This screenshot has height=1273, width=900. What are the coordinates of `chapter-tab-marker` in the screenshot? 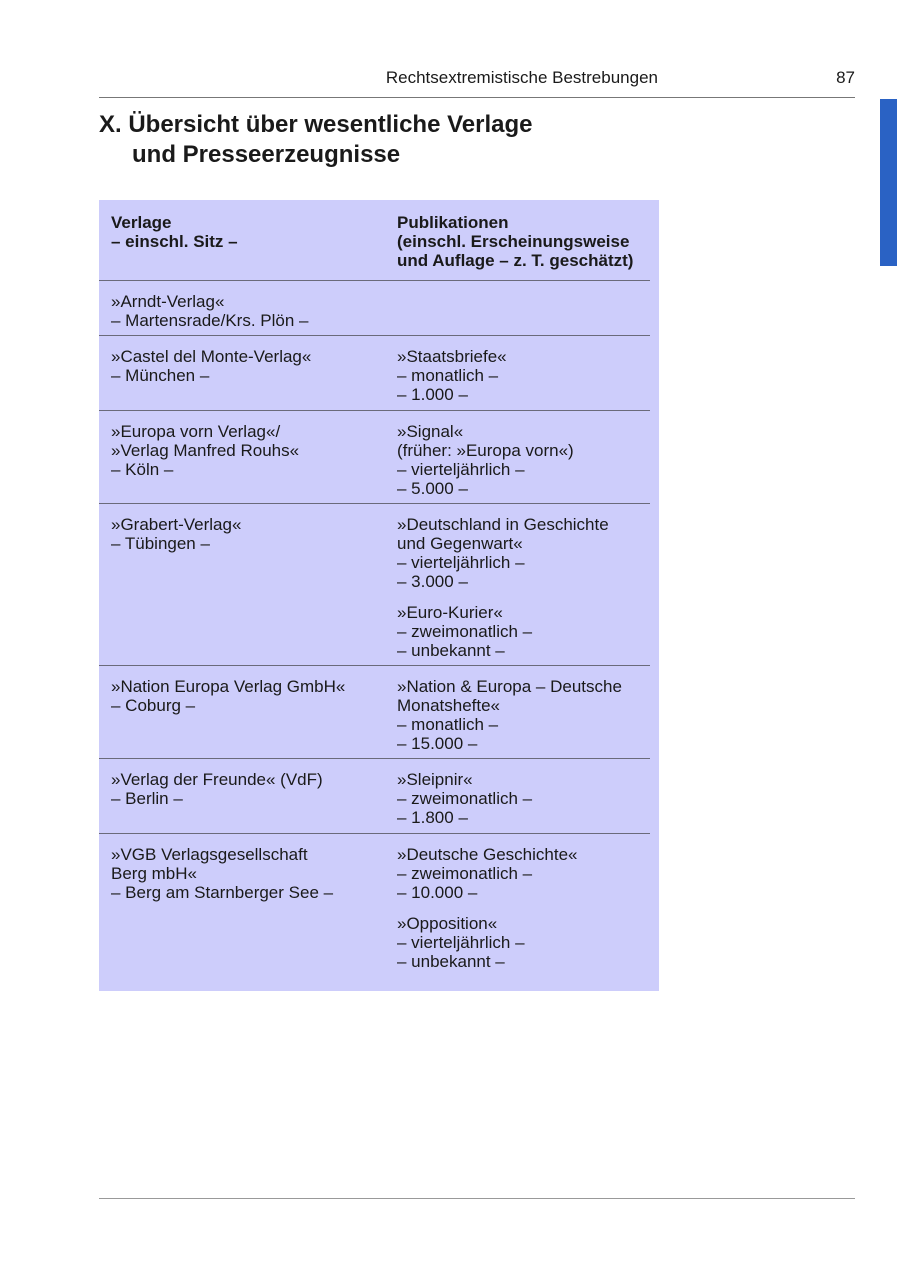 It's located at (888, 182).